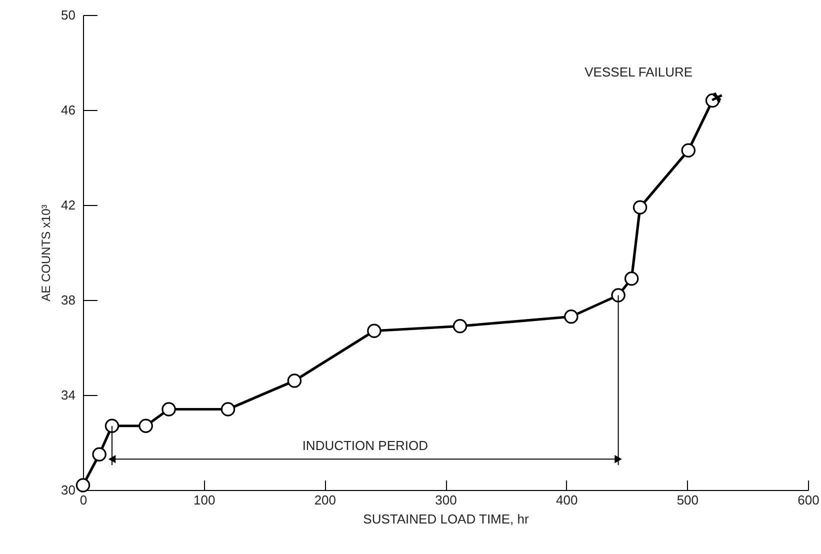 This screenshot has width=821, height=554. What do you see at coordinates (638, 72) in the screenshot?
I see `annotation: VESSEL FAILURE` at bounding box center [638, 72].